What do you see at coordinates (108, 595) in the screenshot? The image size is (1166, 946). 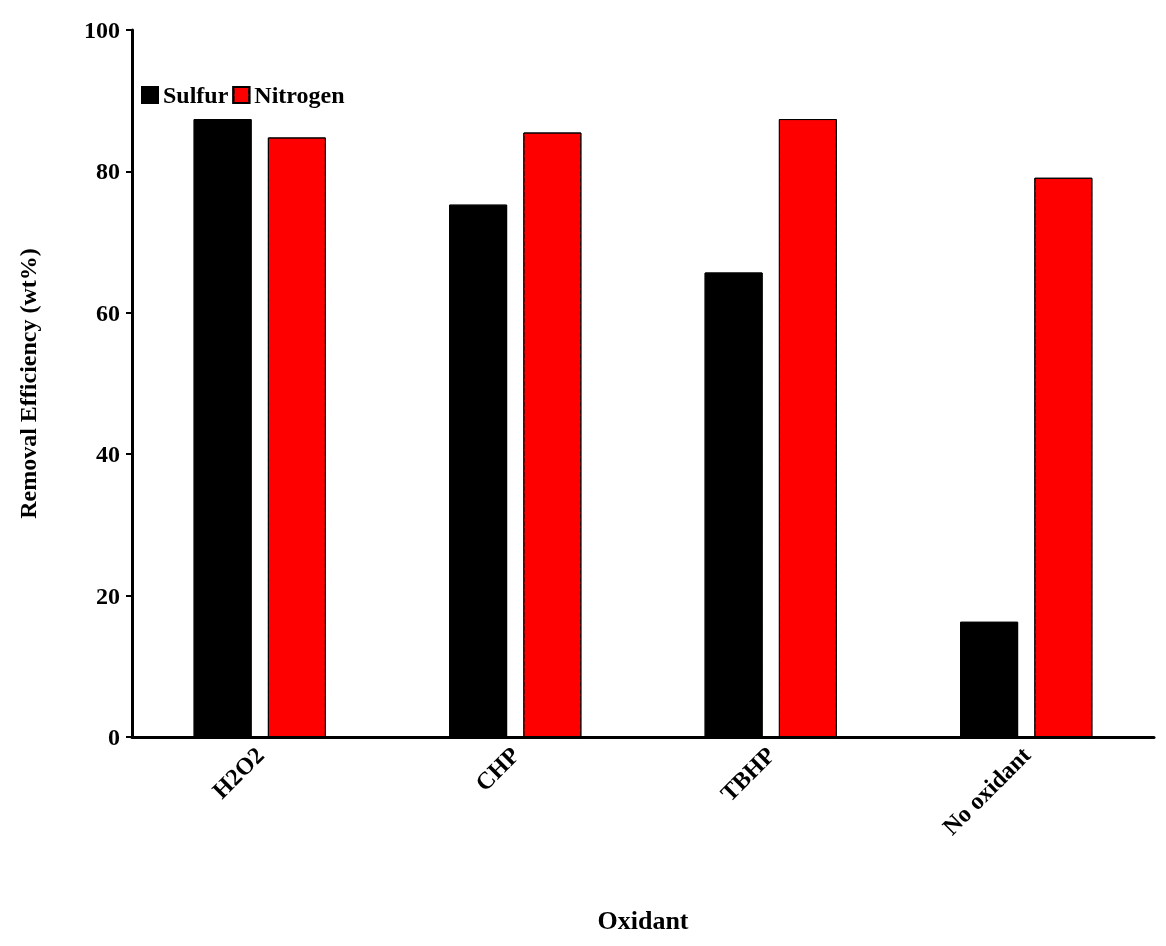 I see `y-tick-label: 20` at bounding box center [108, 595].